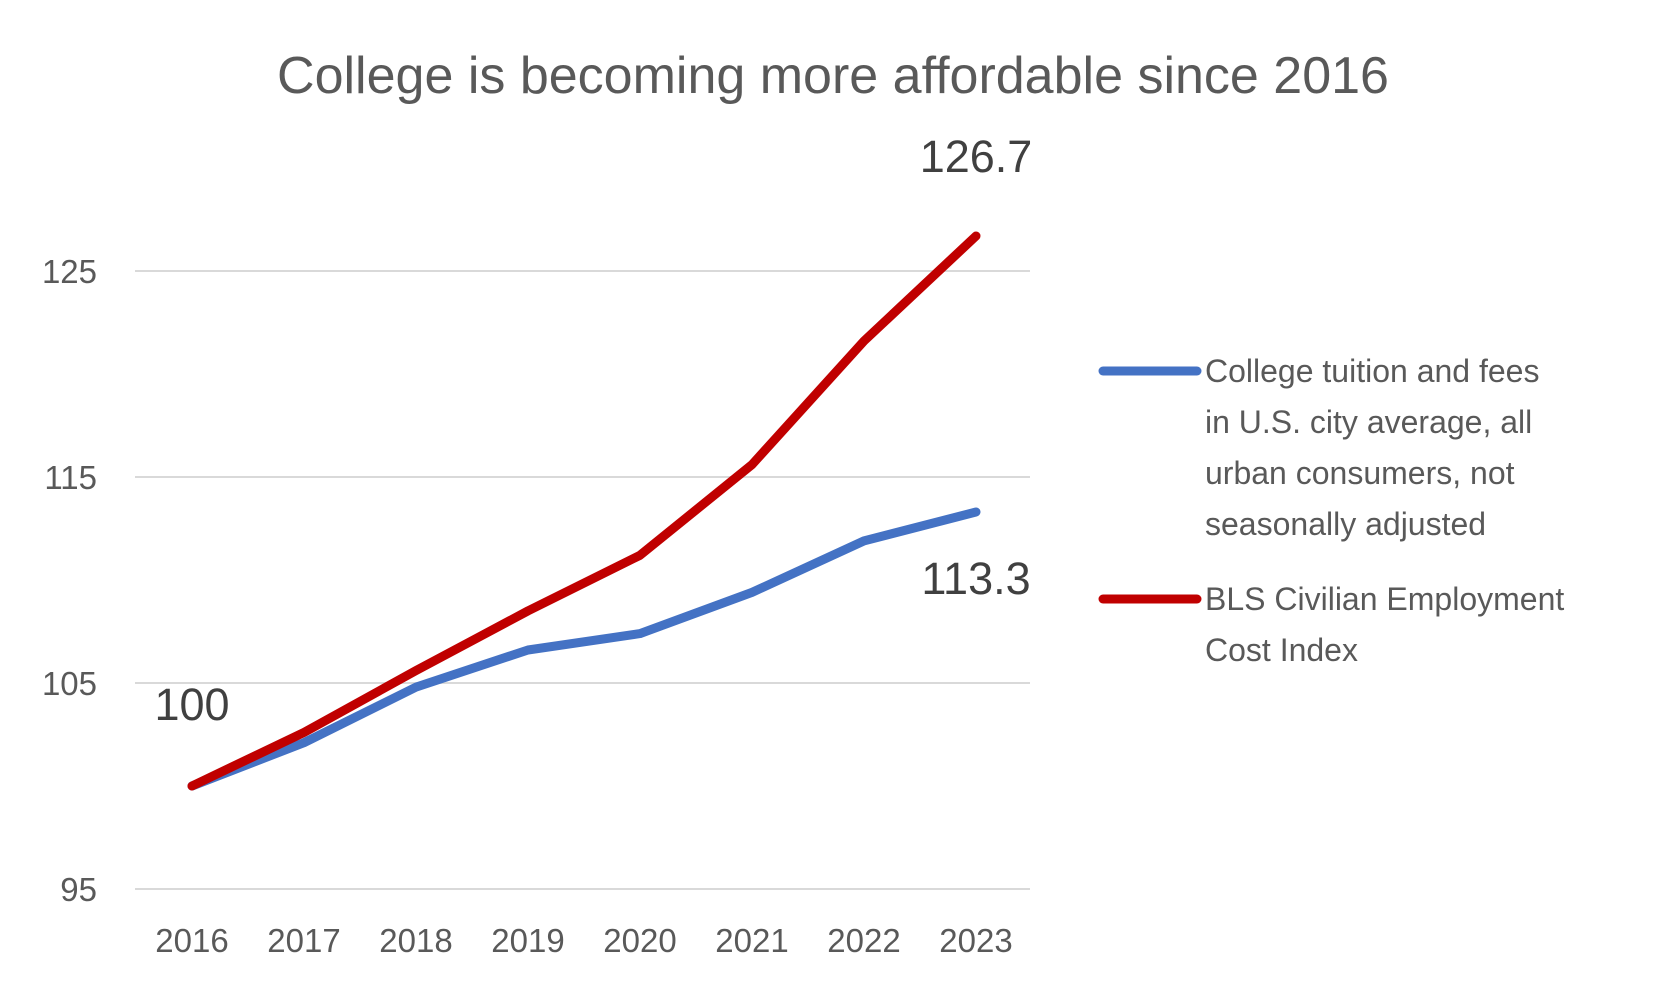 This screenshot has height=1004, width=1659. What do you see at coordinates (70, 477) in the screenshot?
I see `y-tick-label: 115` at bounding box center [70, 477].